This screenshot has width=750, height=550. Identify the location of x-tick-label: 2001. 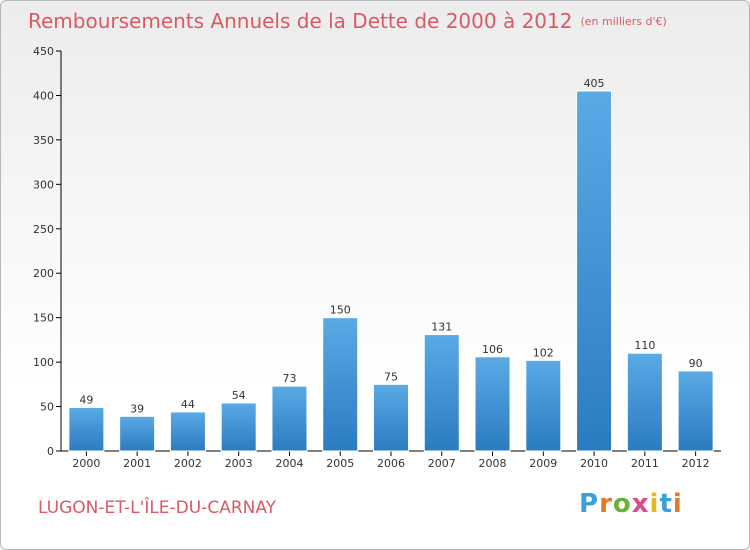
(137, 463).